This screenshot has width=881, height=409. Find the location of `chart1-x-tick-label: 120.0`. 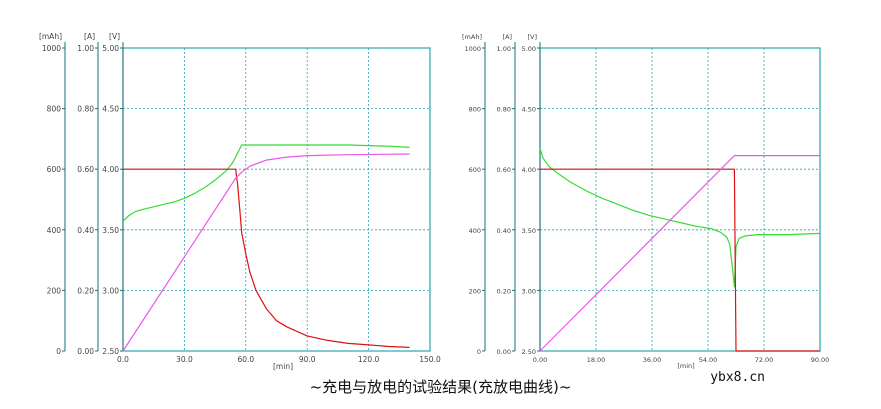

chart1-x-tick-label: 120.0 is located at coordinates (369, 359).